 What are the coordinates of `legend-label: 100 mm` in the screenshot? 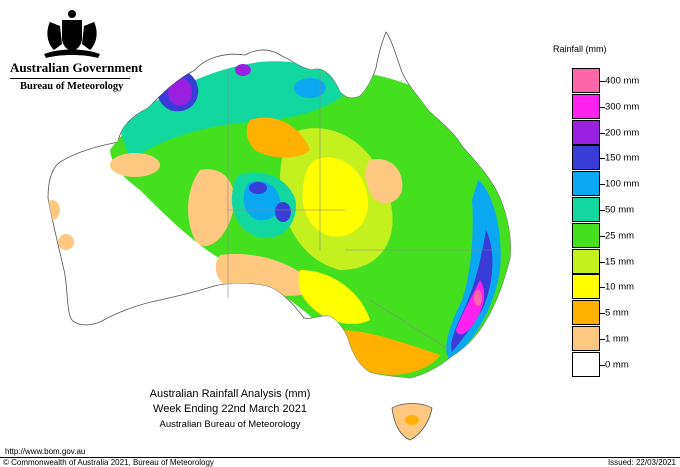 It's located at (622, 184).